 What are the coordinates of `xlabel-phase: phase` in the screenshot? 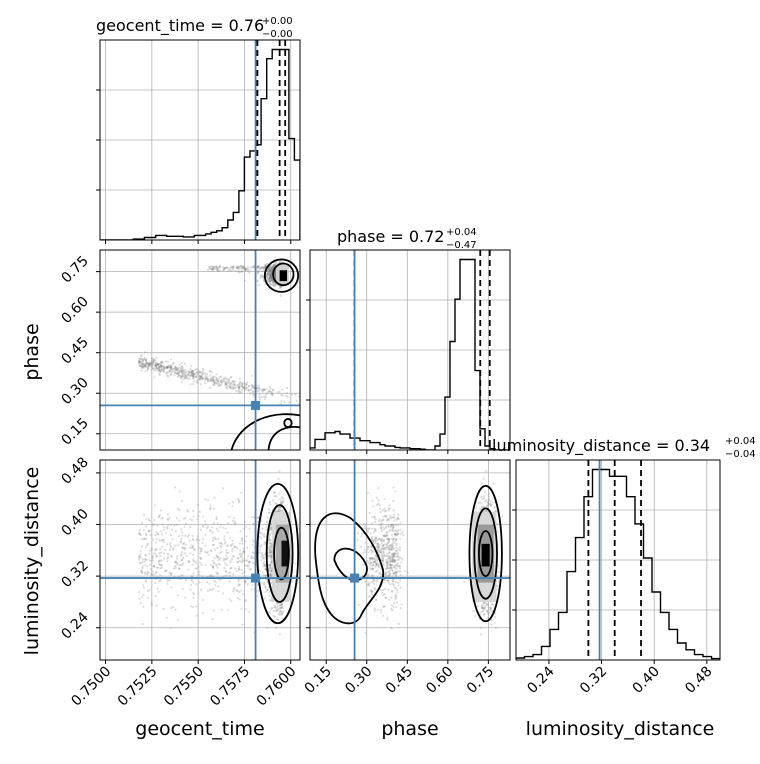 It's located at (409, 729).